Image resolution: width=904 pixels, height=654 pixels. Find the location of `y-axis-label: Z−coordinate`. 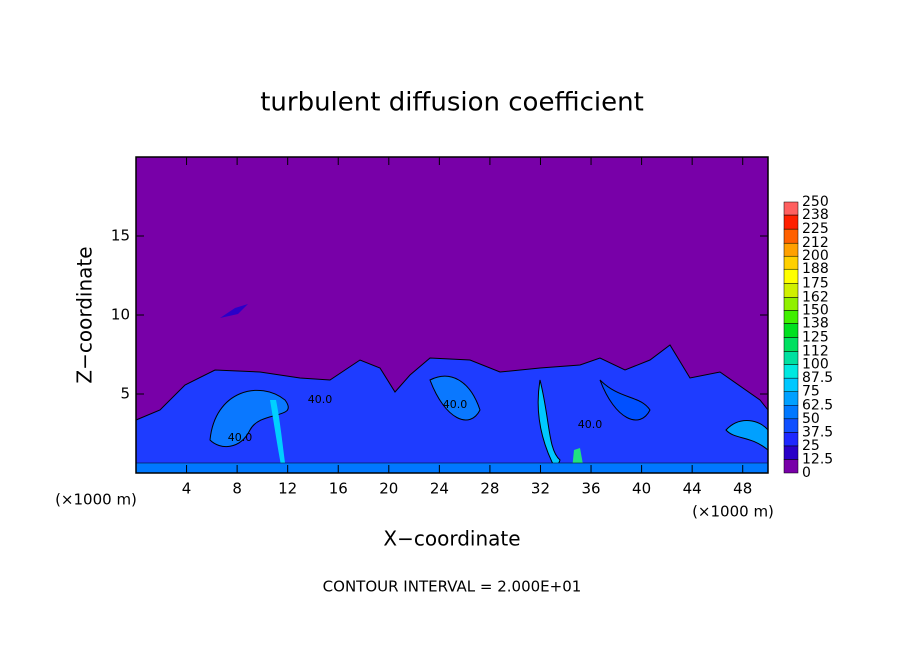

y-axis-label: Z−coordinate is located at coordinates (85, 314).